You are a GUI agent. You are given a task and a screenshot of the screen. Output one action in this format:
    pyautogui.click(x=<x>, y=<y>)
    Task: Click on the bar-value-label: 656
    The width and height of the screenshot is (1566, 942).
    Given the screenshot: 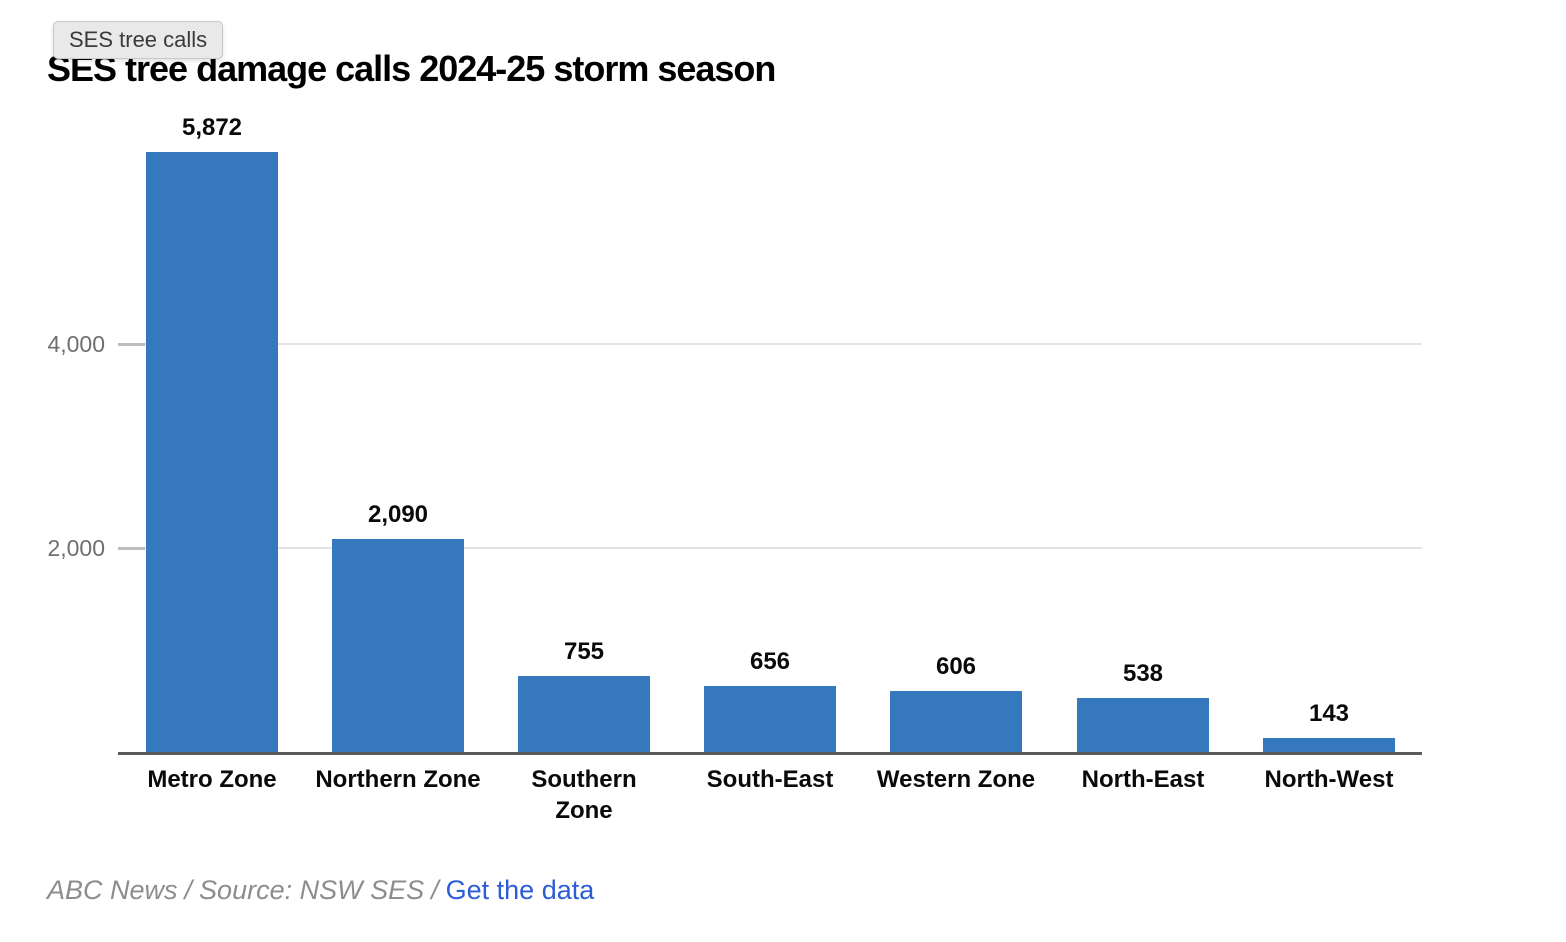 What is the action you would take?
    pyautogui.click(x=770, y=661)
    